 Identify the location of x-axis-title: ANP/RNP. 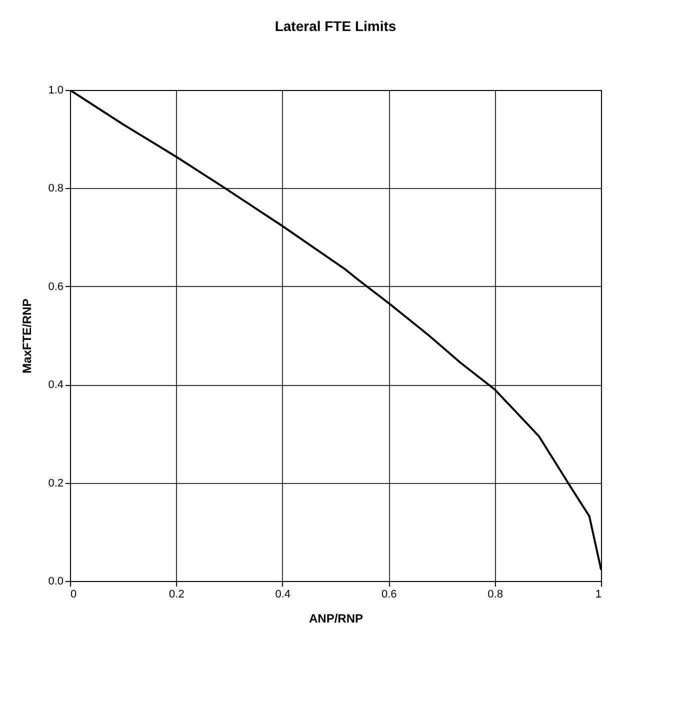
(336, 619).